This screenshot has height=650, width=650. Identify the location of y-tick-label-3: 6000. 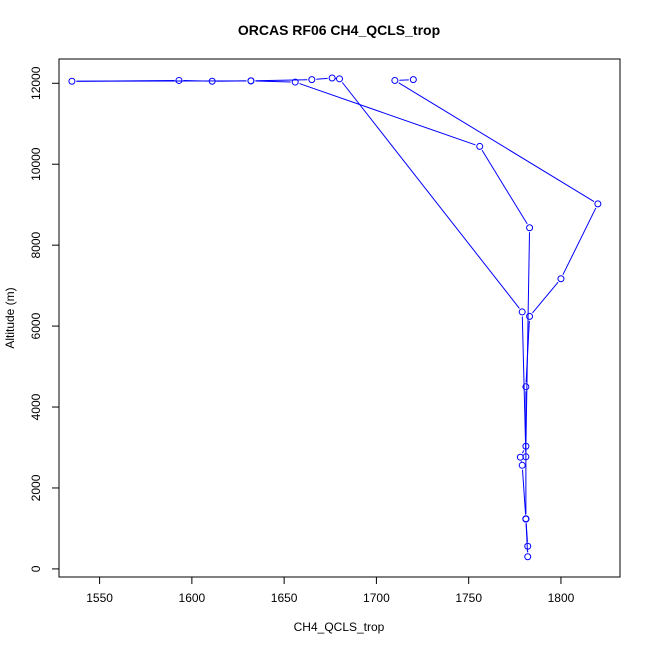
(36, 325).